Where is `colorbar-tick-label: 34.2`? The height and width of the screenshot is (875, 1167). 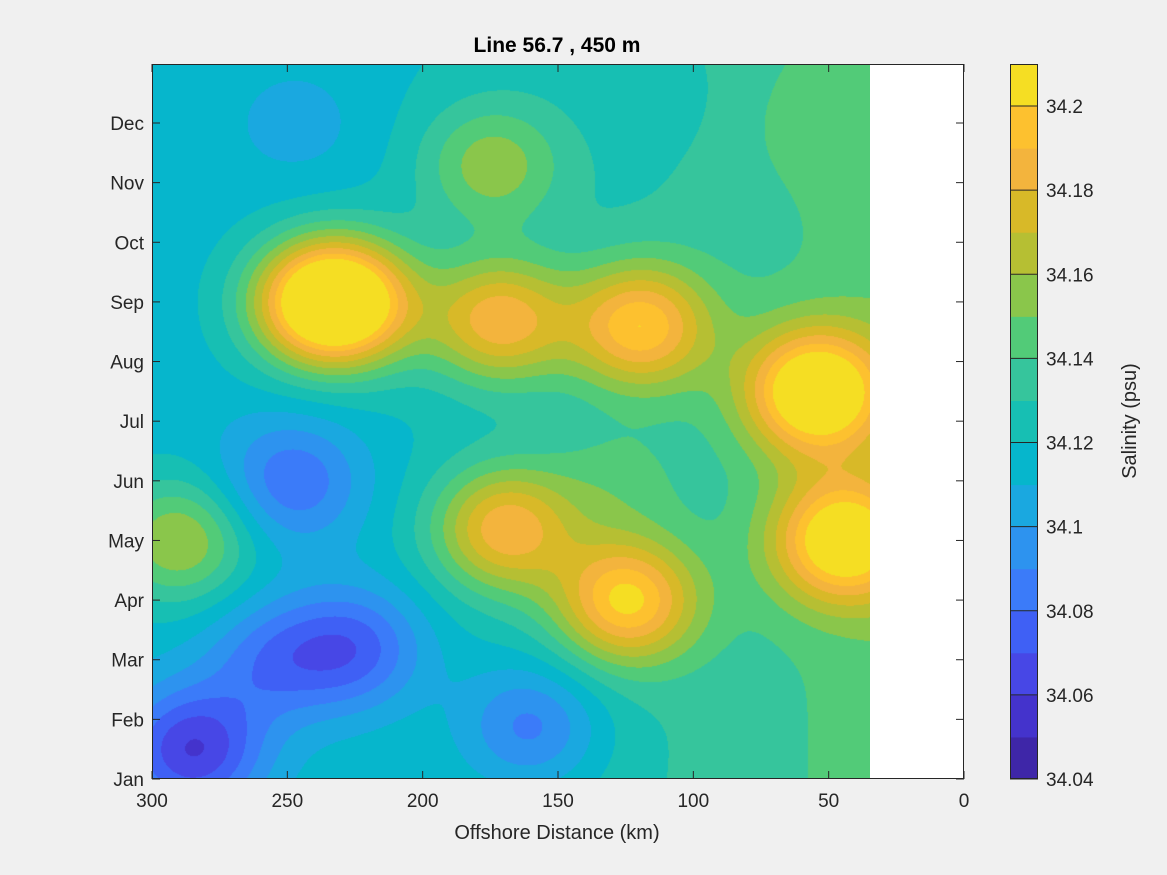
colorbar-tick-label: 34.2 is located at coordinates (1064, 107).